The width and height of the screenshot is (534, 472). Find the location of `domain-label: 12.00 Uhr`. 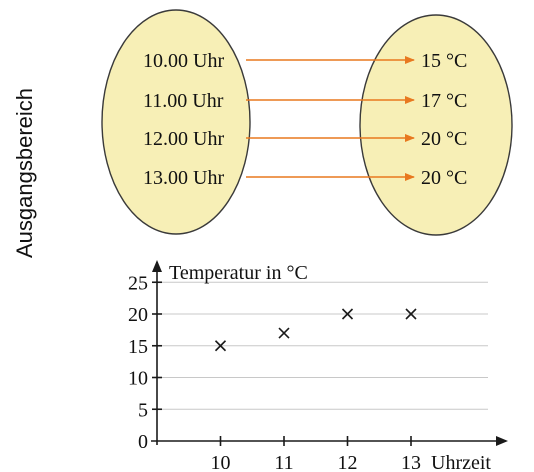

domain-label: 12.00 Uhr is located at coordinates (183, 139).